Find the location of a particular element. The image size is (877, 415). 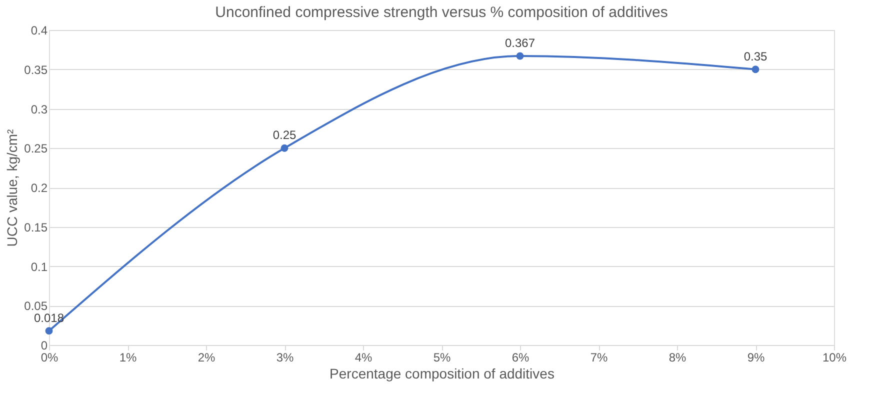

data-label: 0.25 is located at coordinates (284, 135).